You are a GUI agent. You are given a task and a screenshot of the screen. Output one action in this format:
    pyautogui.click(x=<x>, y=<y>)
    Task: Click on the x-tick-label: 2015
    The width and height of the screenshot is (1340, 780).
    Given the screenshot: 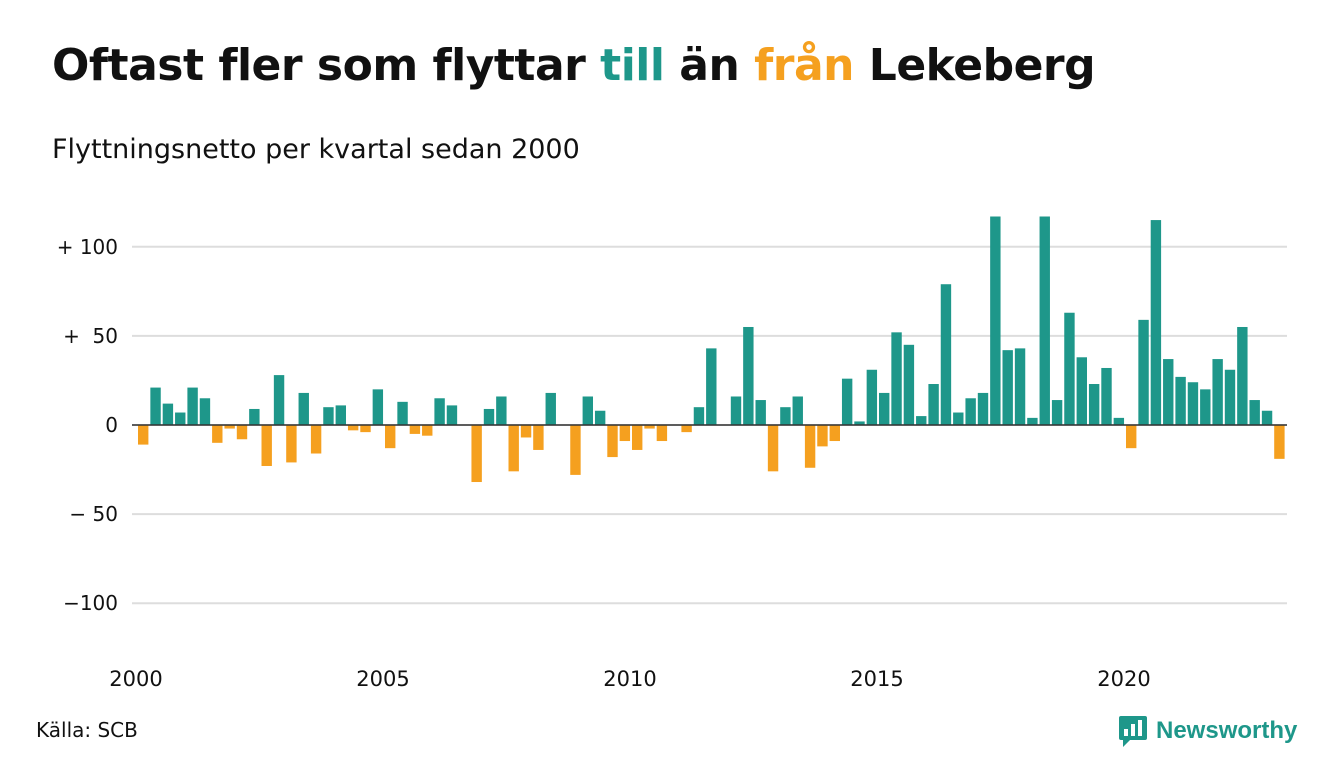 What is the action you would take?
    pyautogui.click(x=876, y=679)
    